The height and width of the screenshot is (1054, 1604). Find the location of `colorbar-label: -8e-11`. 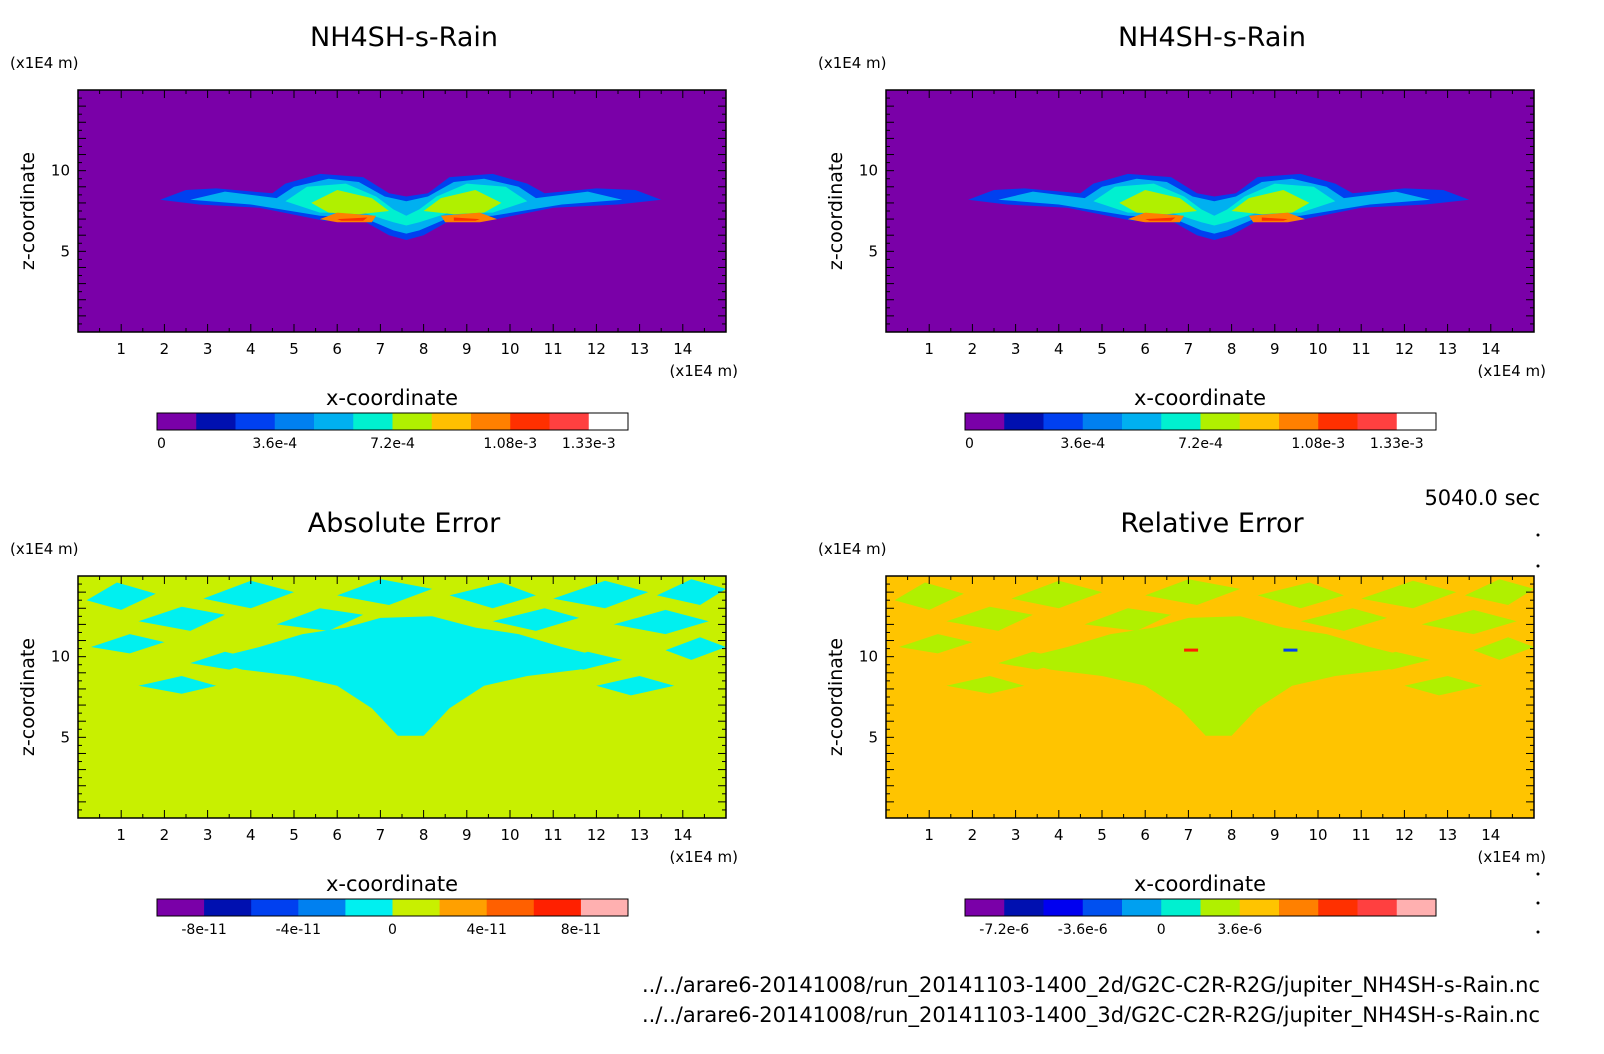

colorbar-label: -8e-11 is located at coordinates (203, 930).